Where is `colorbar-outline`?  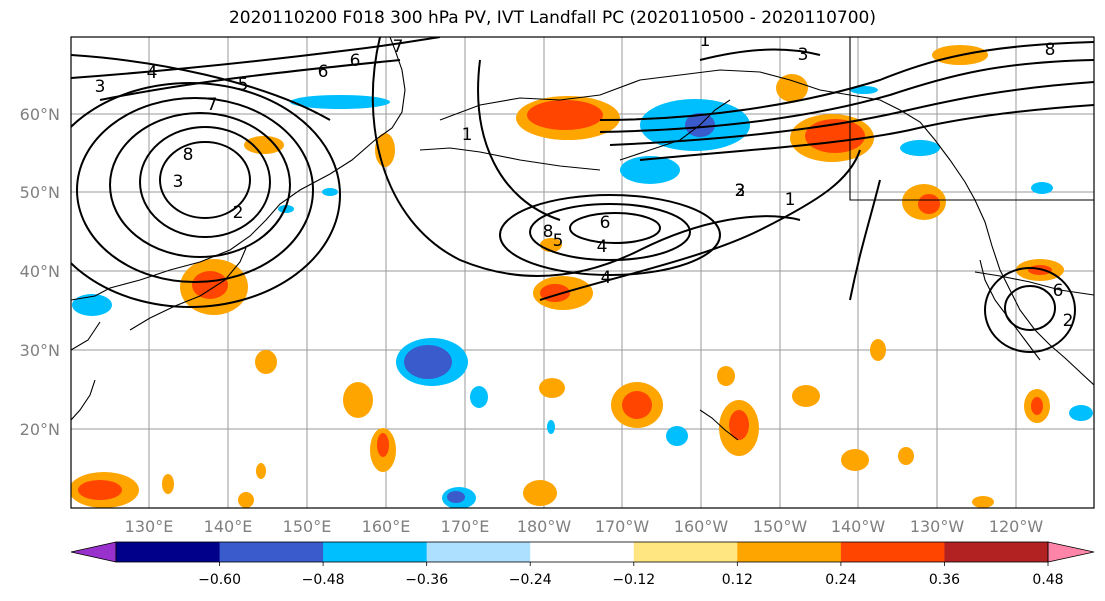
colorbar-outline is located at coordinates (582, 552).